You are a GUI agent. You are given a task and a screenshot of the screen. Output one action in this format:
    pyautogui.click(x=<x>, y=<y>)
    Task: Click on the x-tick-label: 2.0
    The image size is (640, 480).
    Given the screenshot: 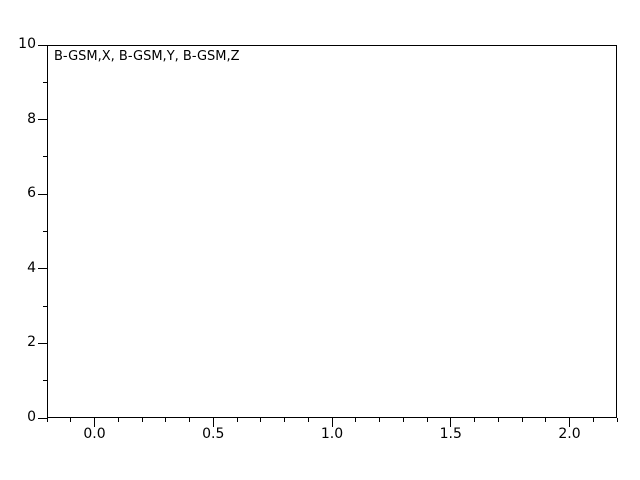 What is the action you would take?
    pyautogui.click(x=569, y=434)
    